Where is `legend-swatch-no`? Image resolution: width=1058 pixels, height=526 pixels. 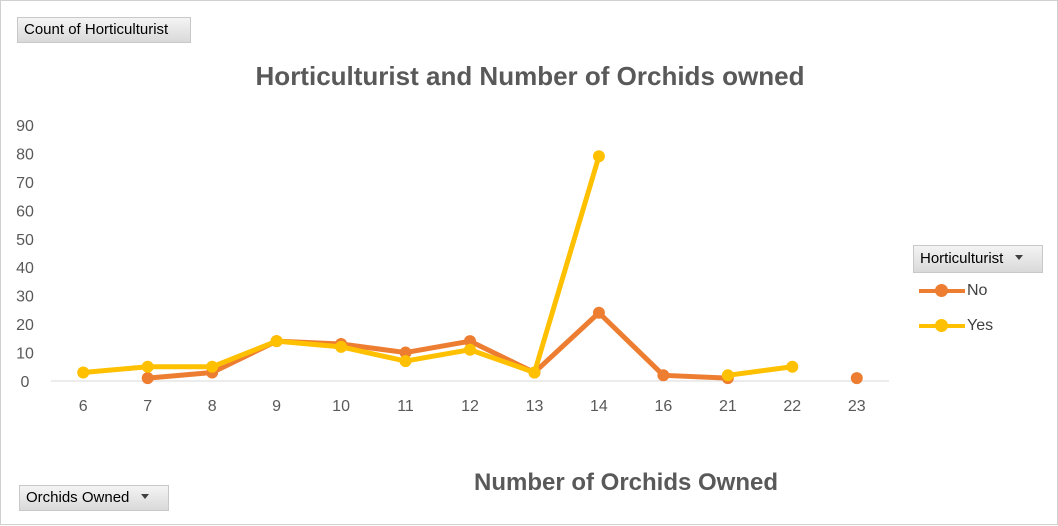
legend-swatch-no is located at coordinates (942, 291).